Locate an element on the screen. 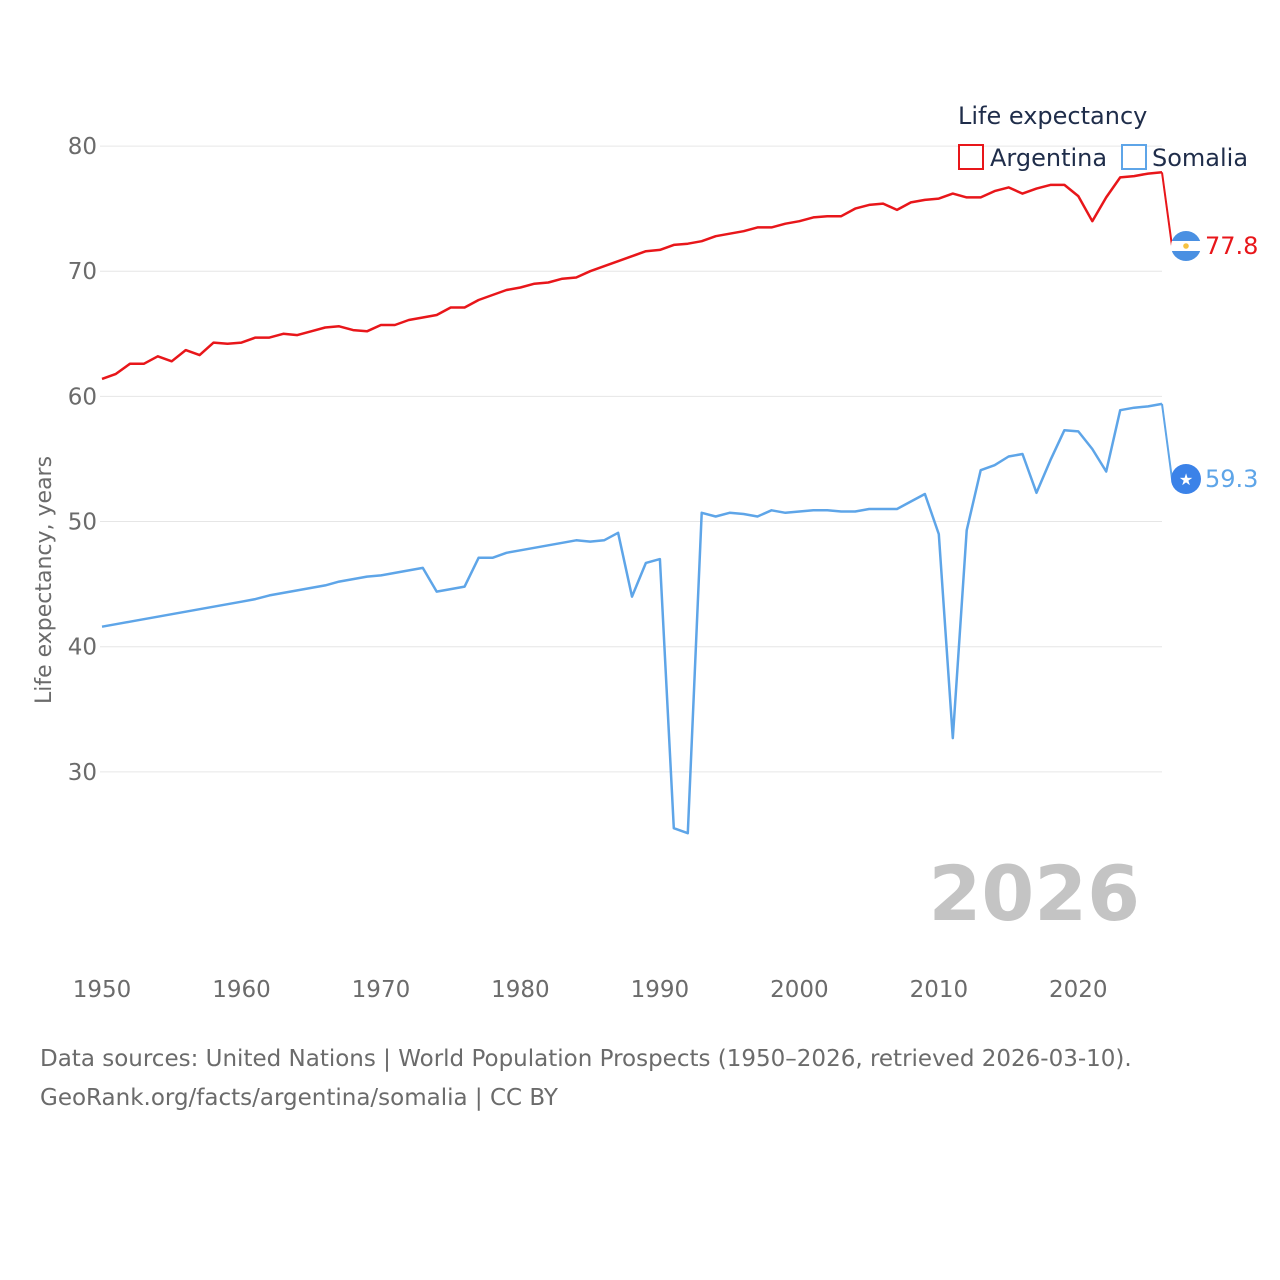  x-tick-label: 2020 is located at coordinates (1078, 990).